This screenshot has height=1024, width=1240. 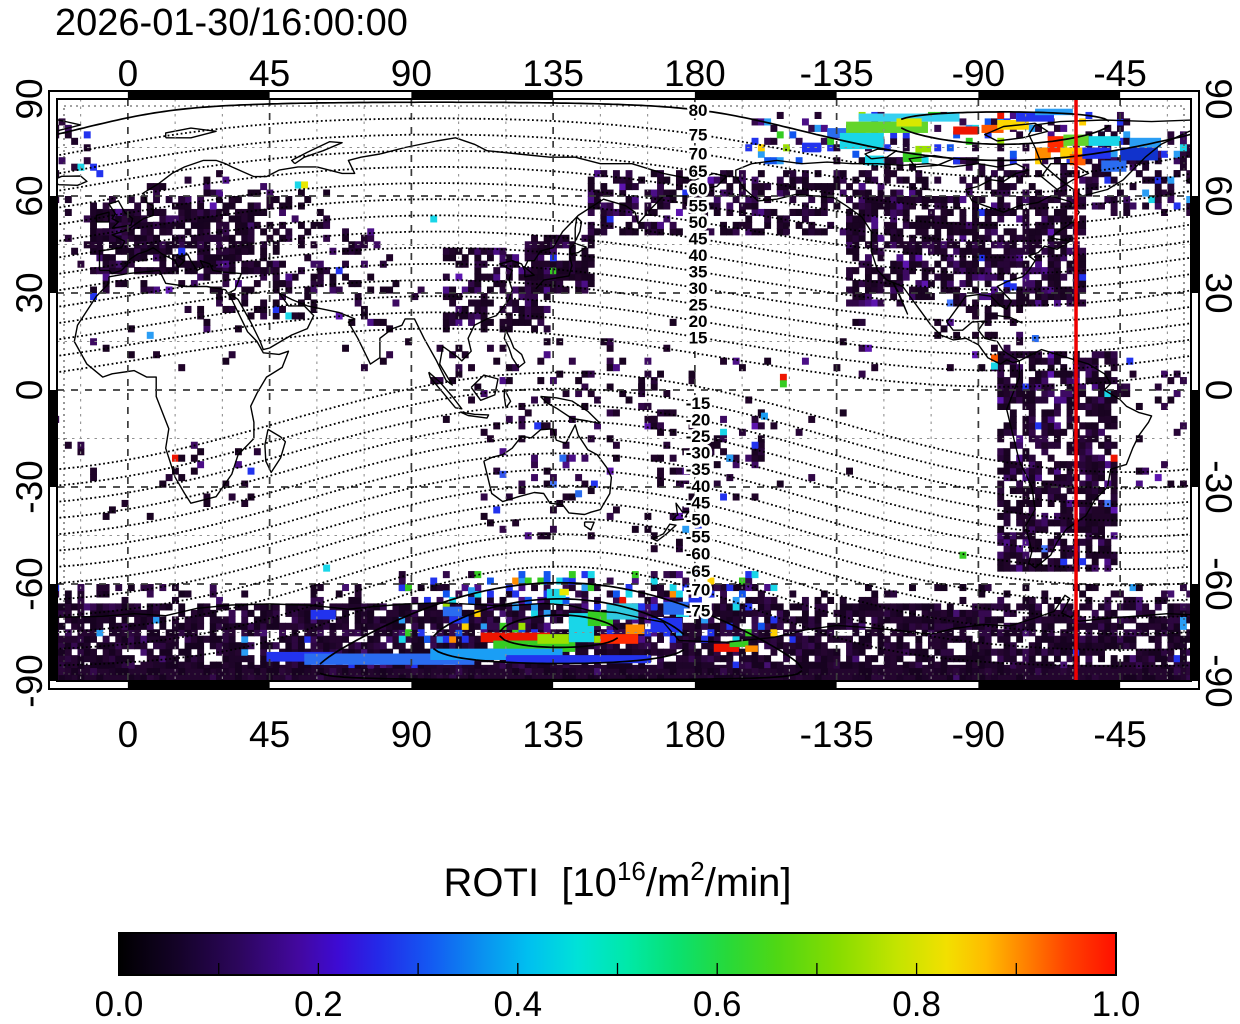 I want to click on maglat-contour--80, so click(x=558, y=631).